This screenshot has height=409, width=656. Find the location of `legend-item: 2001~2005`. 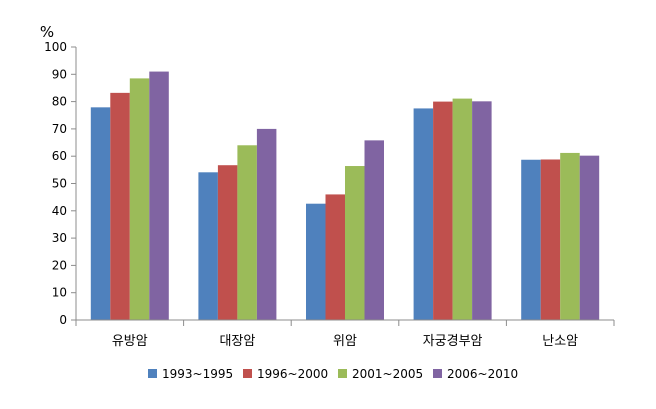

legend-item: 2001~2005 is located at coordinates (380, 374).